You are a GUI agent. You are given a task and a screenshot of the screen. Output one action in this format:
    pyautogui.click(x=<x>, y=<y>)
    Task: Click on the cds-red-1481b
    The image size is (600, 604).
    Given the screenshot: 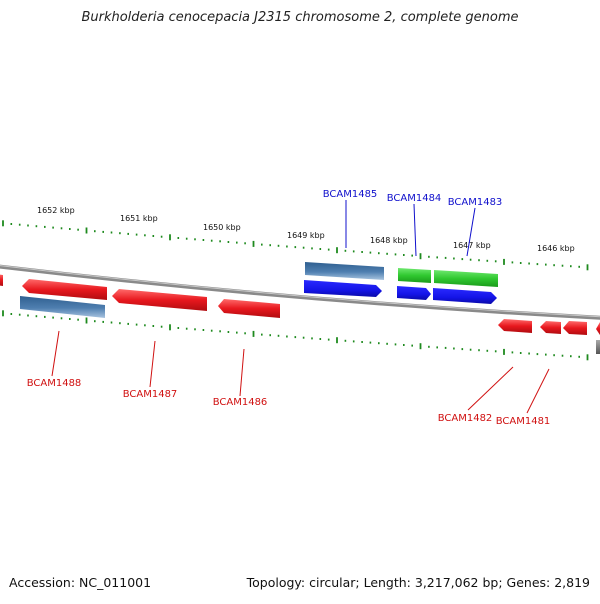 What is the action you would take?
    pyautogui.click(x=575, y=328)
    